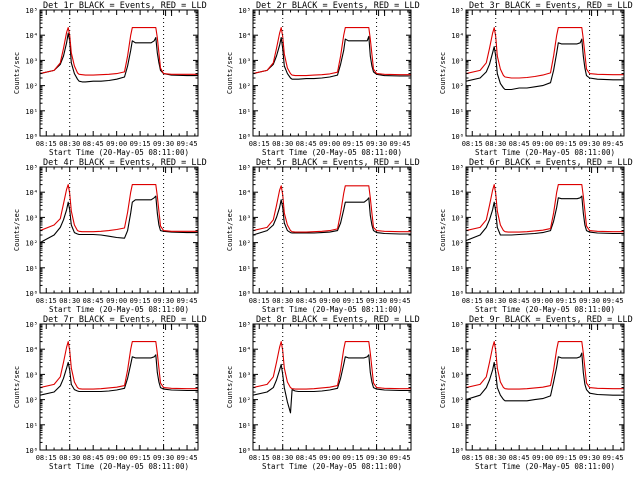 The width and height of the screenshot is (640, 480). What do you see at coordinates (338, 320) in the screenshot?
I see `chart-title: Det 8r BLACK = Events, RED = LLD` at bounding box center [338, 320].